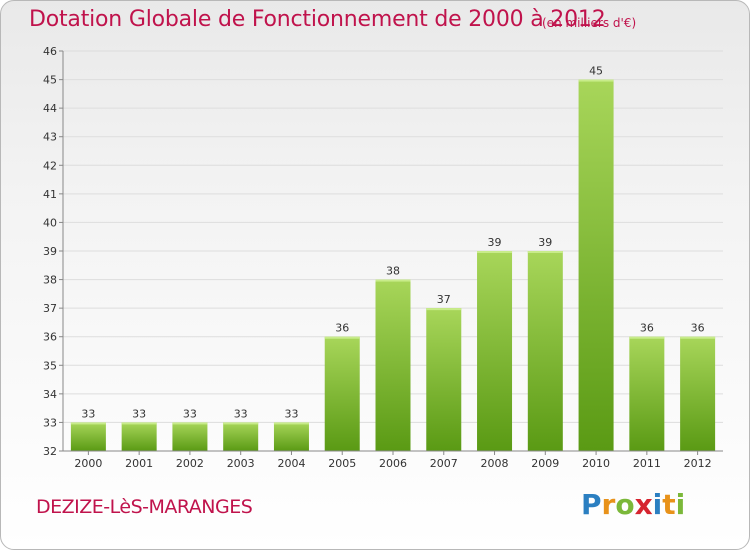  Describe the element at coordinates (625, 504) in the screenshot. I see `logo-letter: o` at that location.